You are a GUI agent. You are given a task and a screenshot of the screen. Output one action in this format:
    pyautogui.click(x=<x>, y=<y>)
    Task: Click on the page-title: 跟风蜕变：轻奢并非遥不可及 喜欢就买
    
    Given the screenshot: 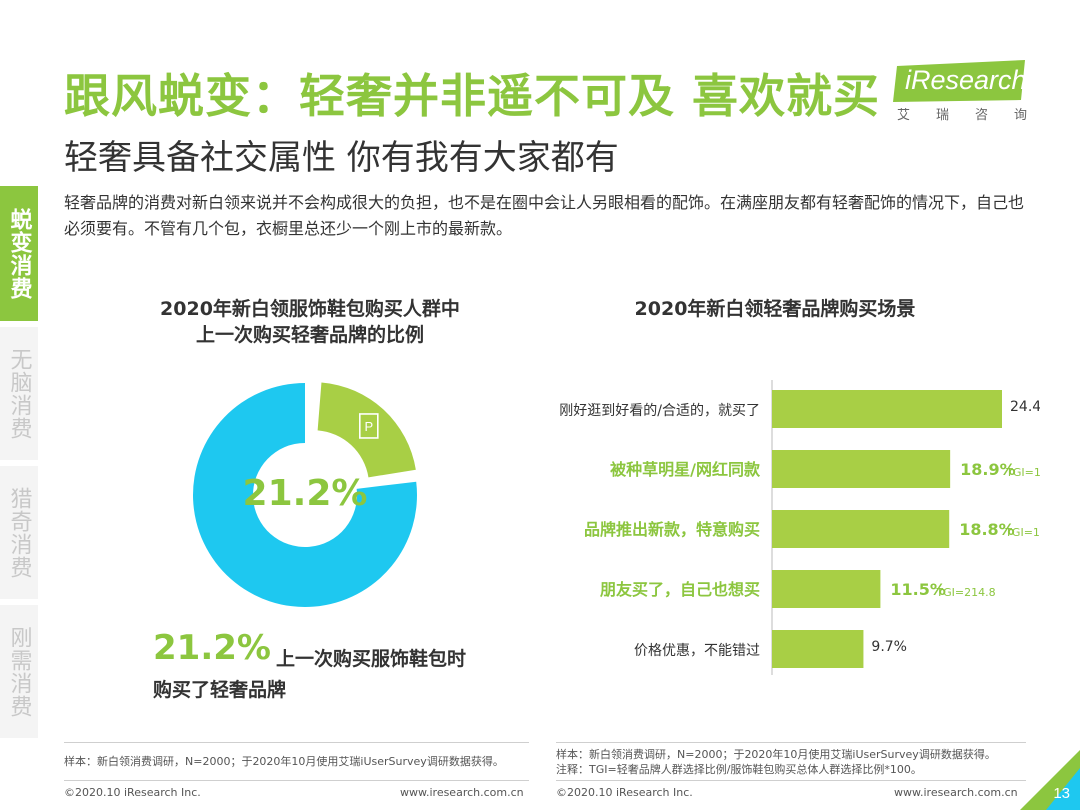 What is the action you would take?
    pyautogui.click(x=472, y=96)
    